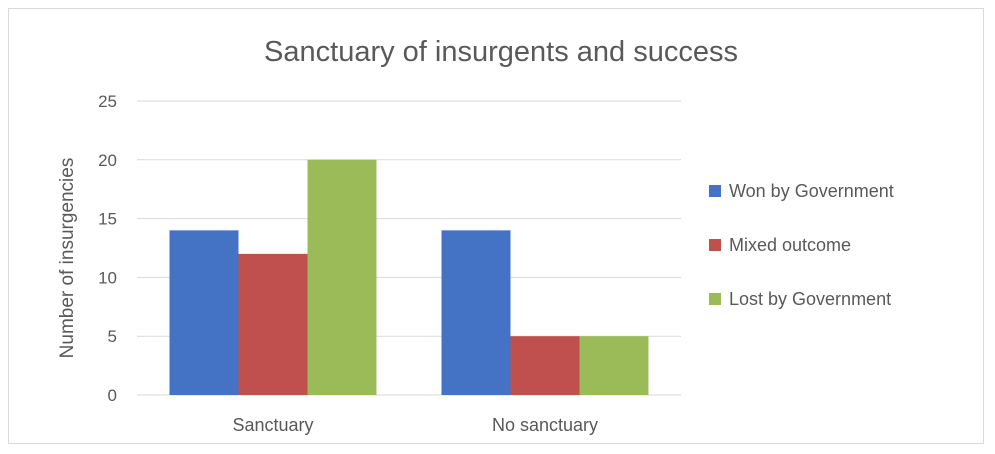 This screenshot has width=995, height=454. What do you see at coordinates (112, 336) in the screenshot?
I see `y-tick-label: 5` at bounding box center [112, 336].